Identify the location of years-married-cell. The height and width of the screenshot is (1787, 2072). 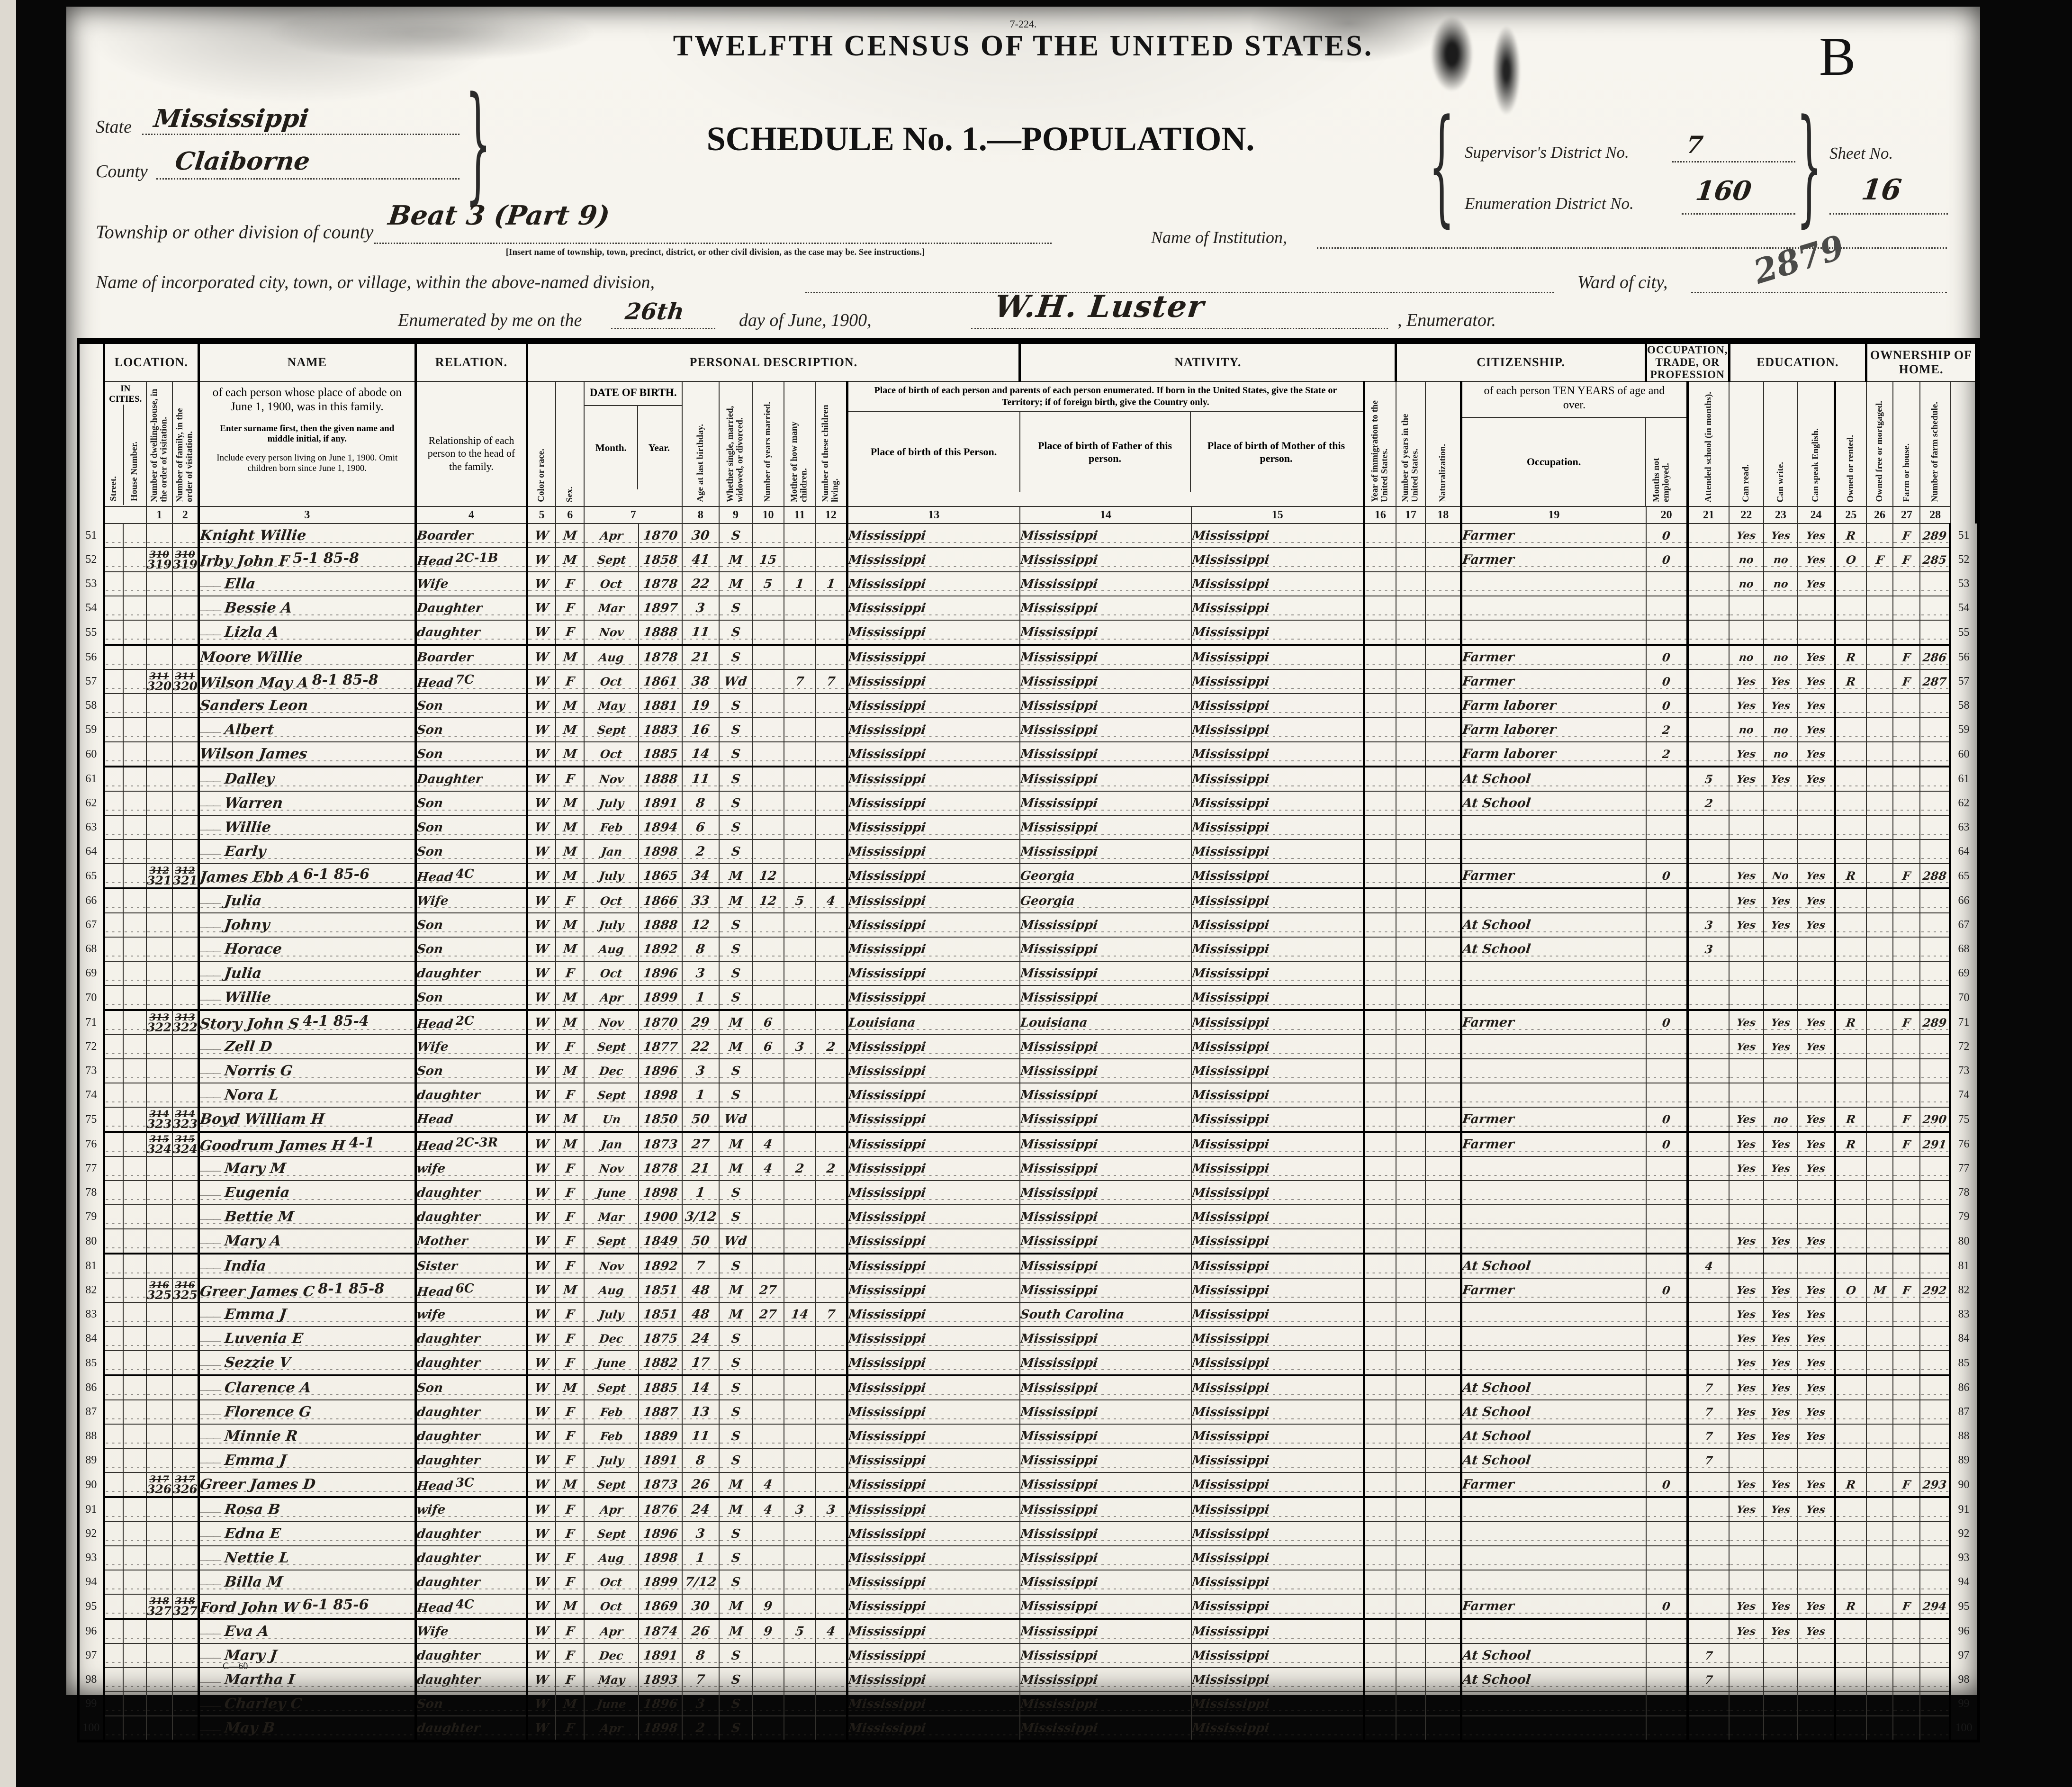
(768, 633).